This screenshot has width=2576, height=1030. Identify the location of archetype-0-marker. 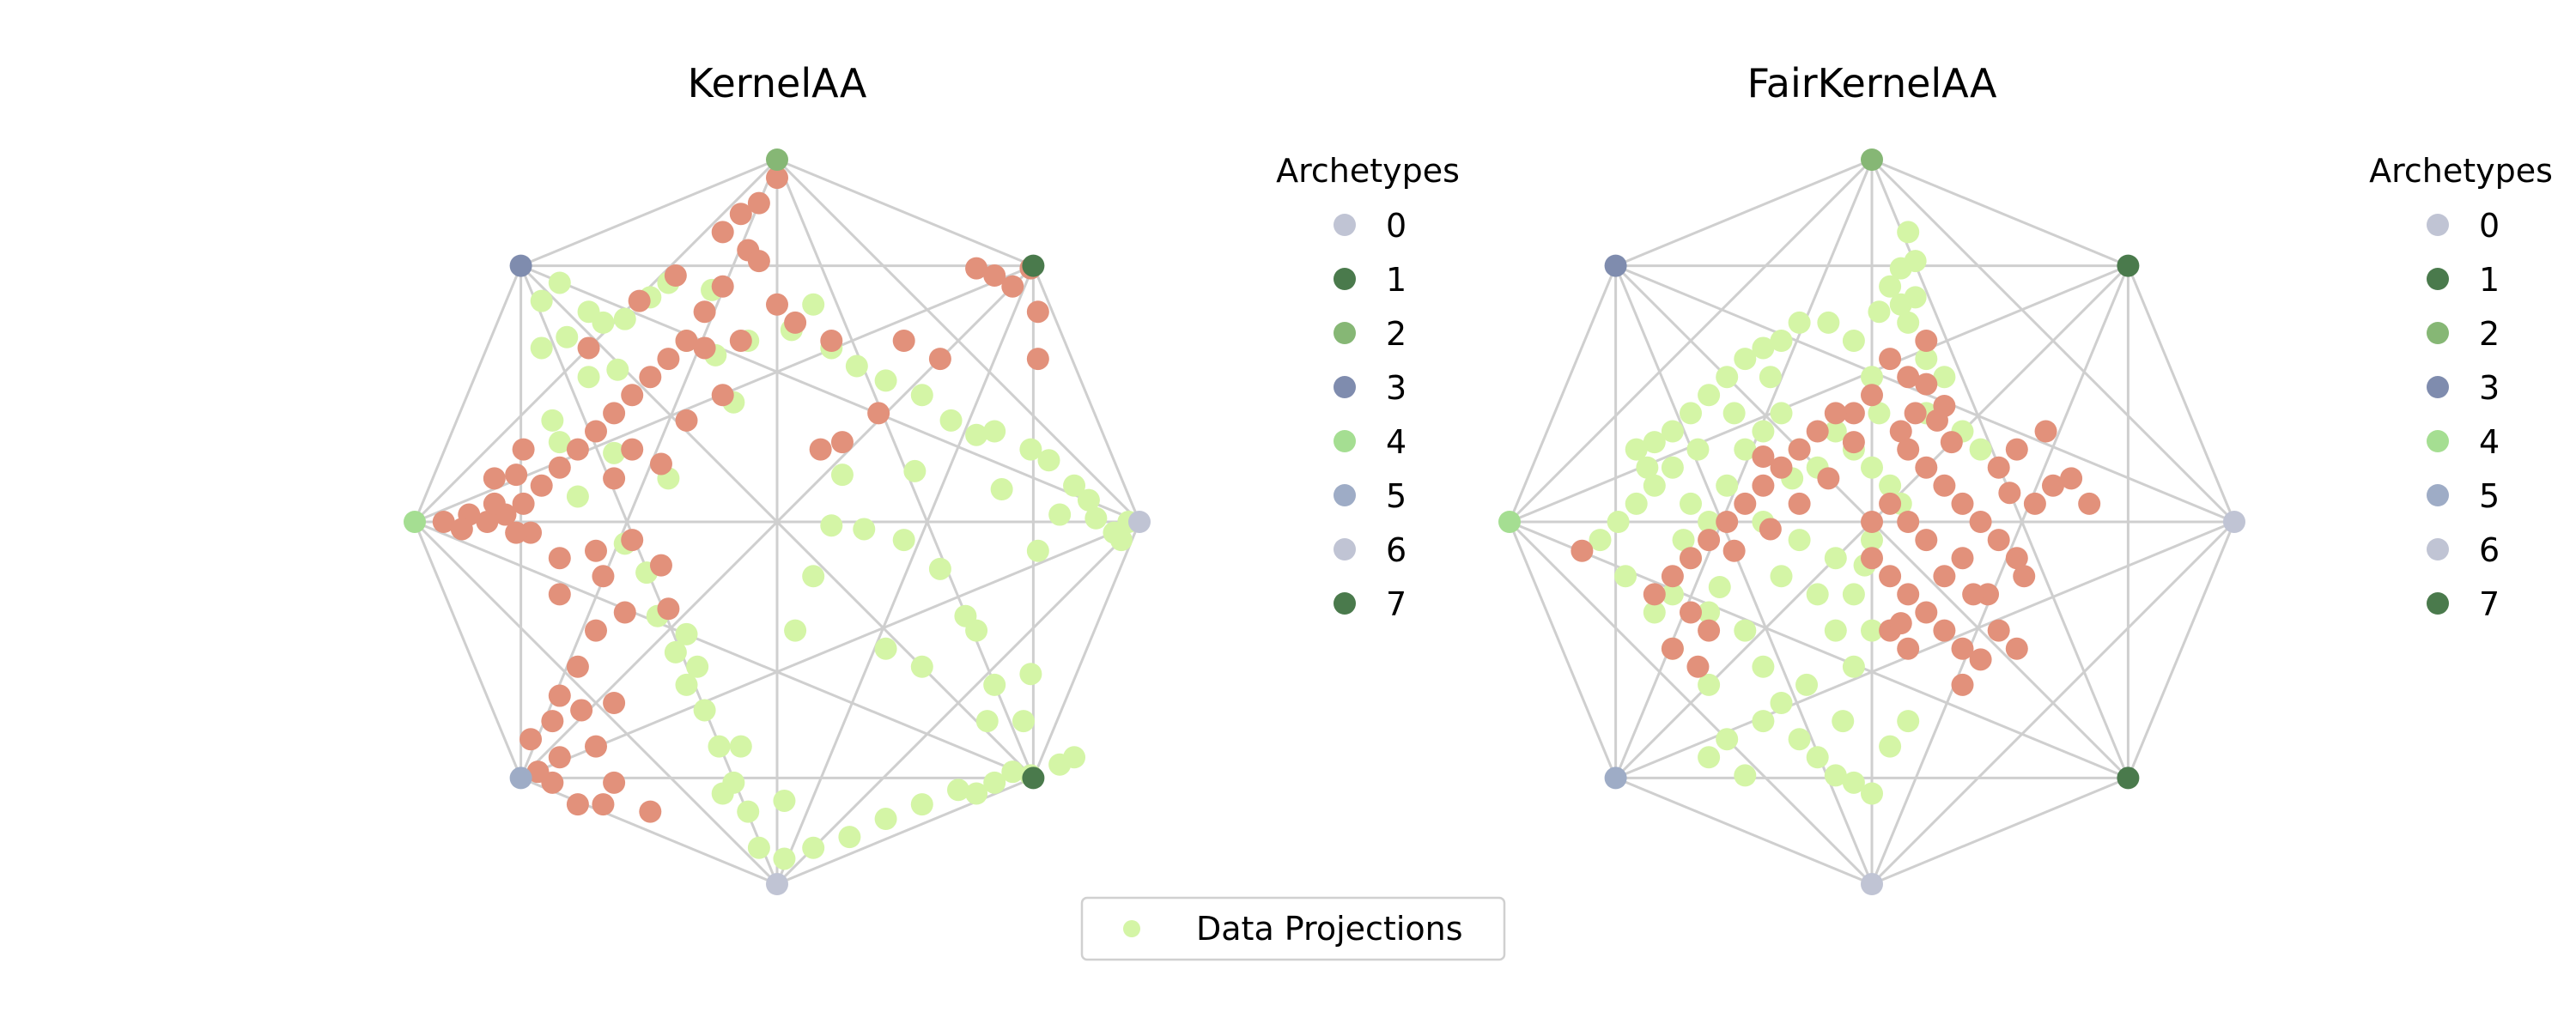
(2234, 522).